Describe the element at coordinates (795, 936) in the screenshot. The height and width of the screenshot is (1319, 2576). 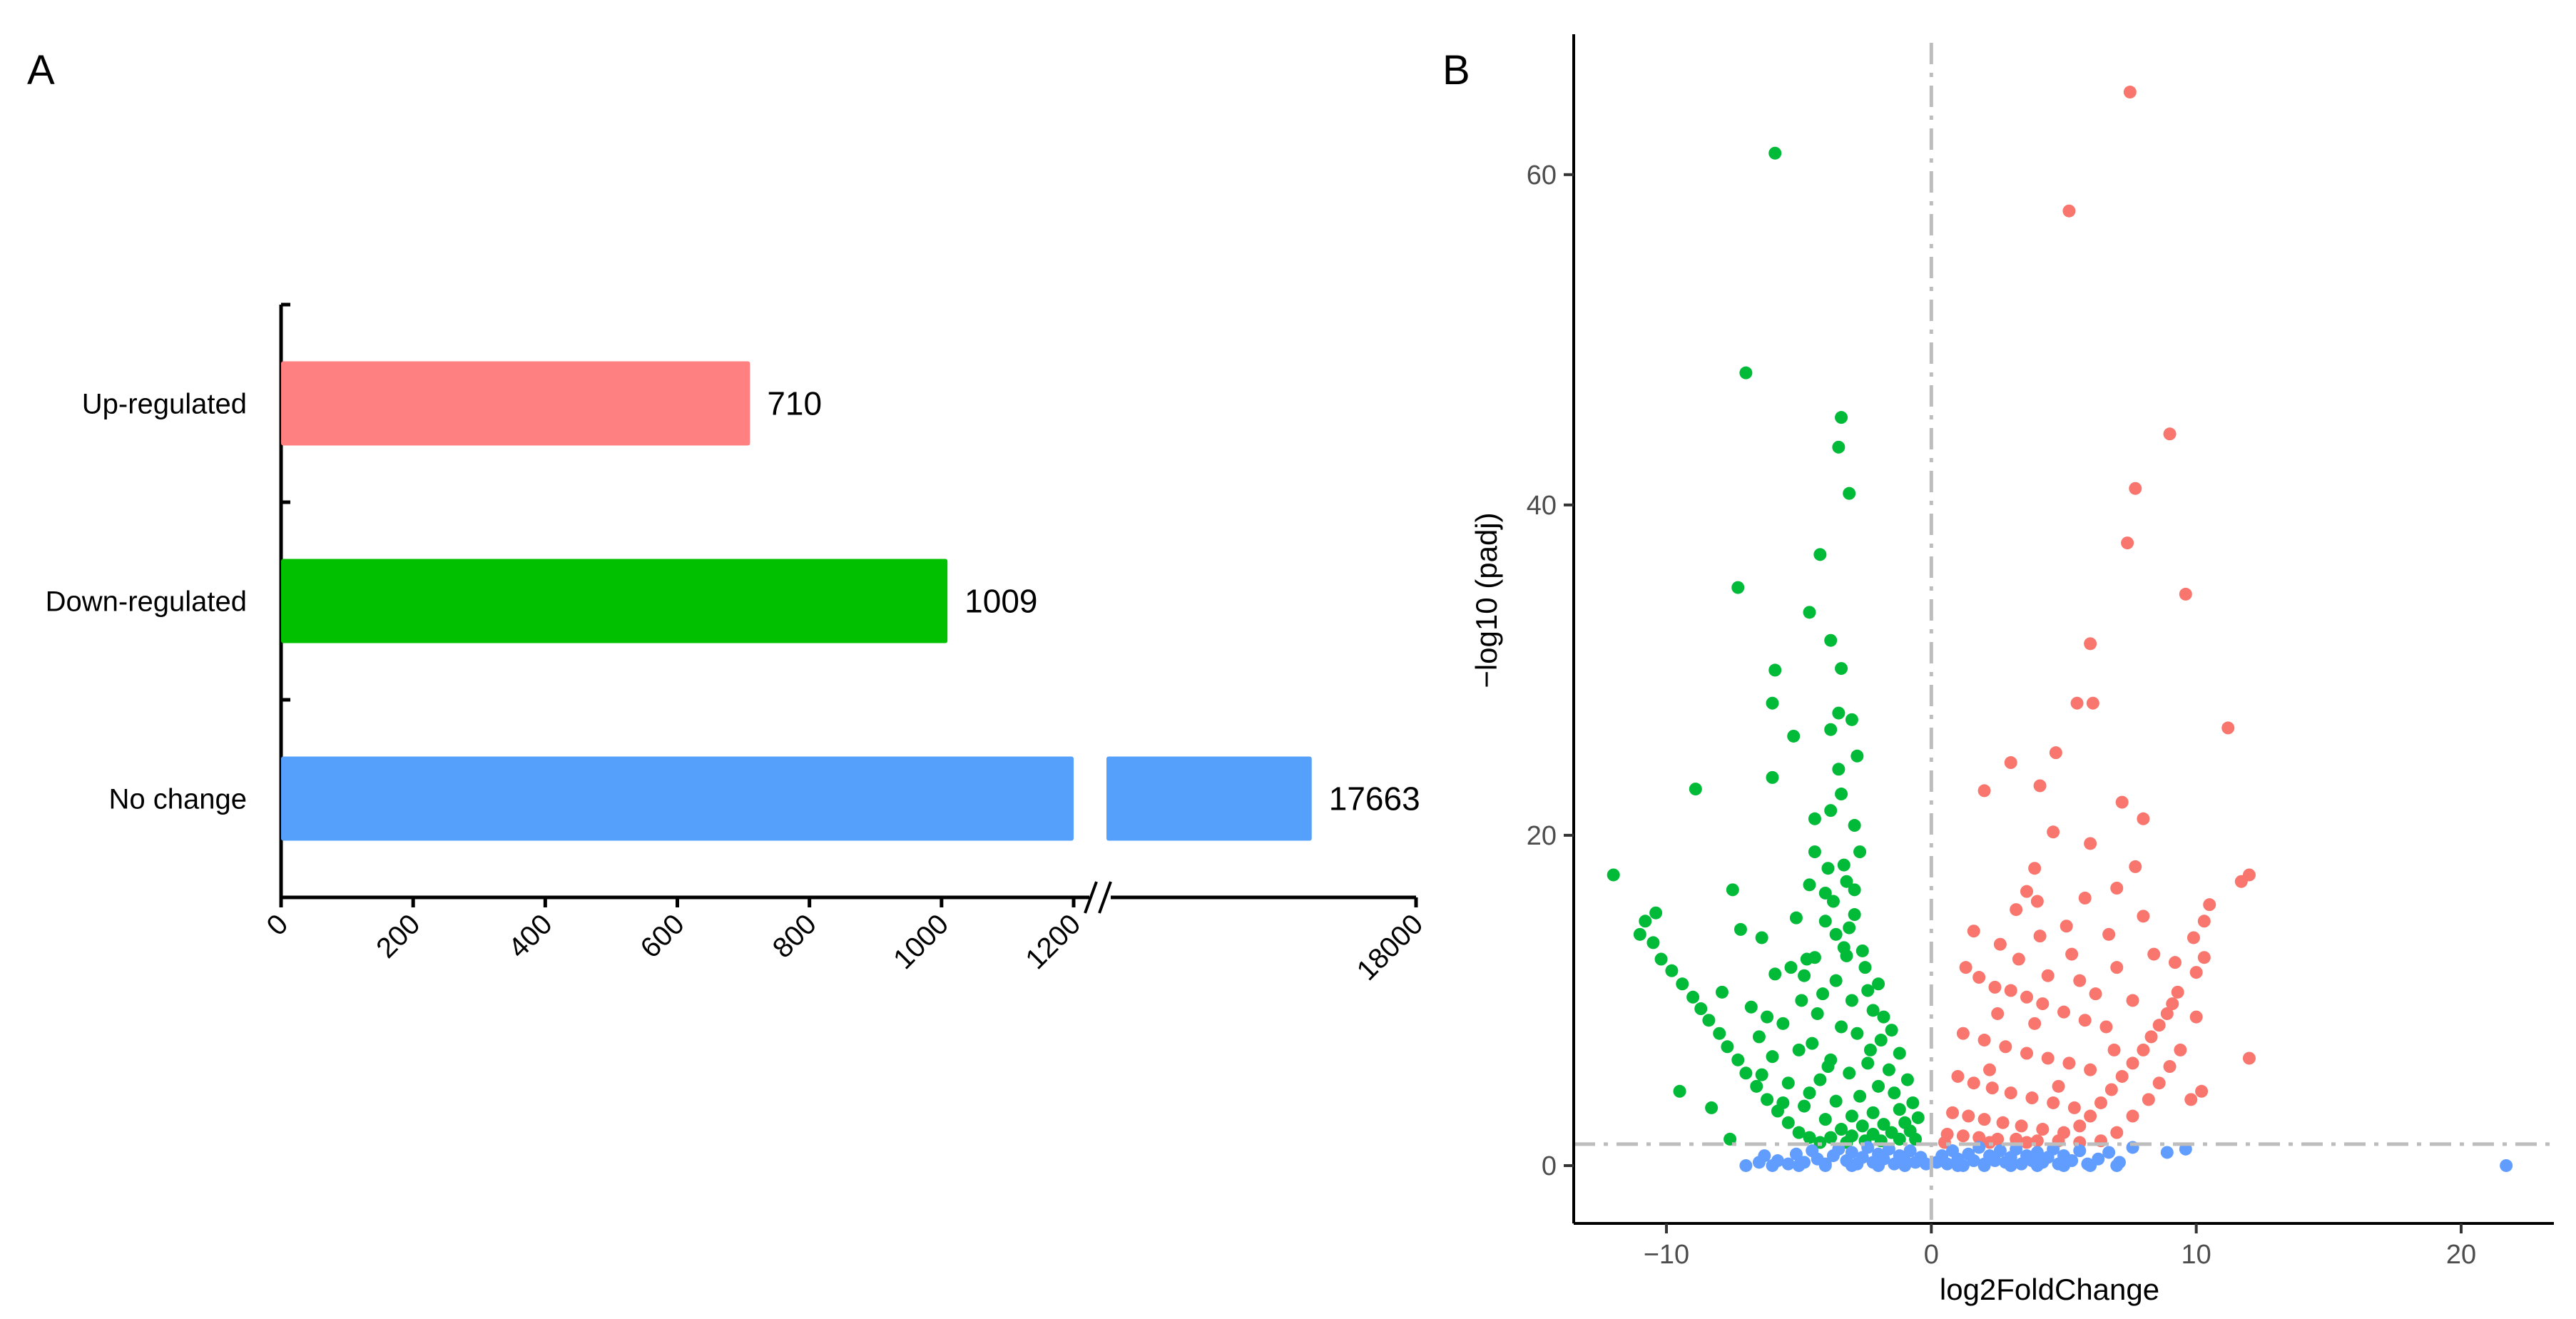
I see `bar-x-tick-label: 800` at that location.